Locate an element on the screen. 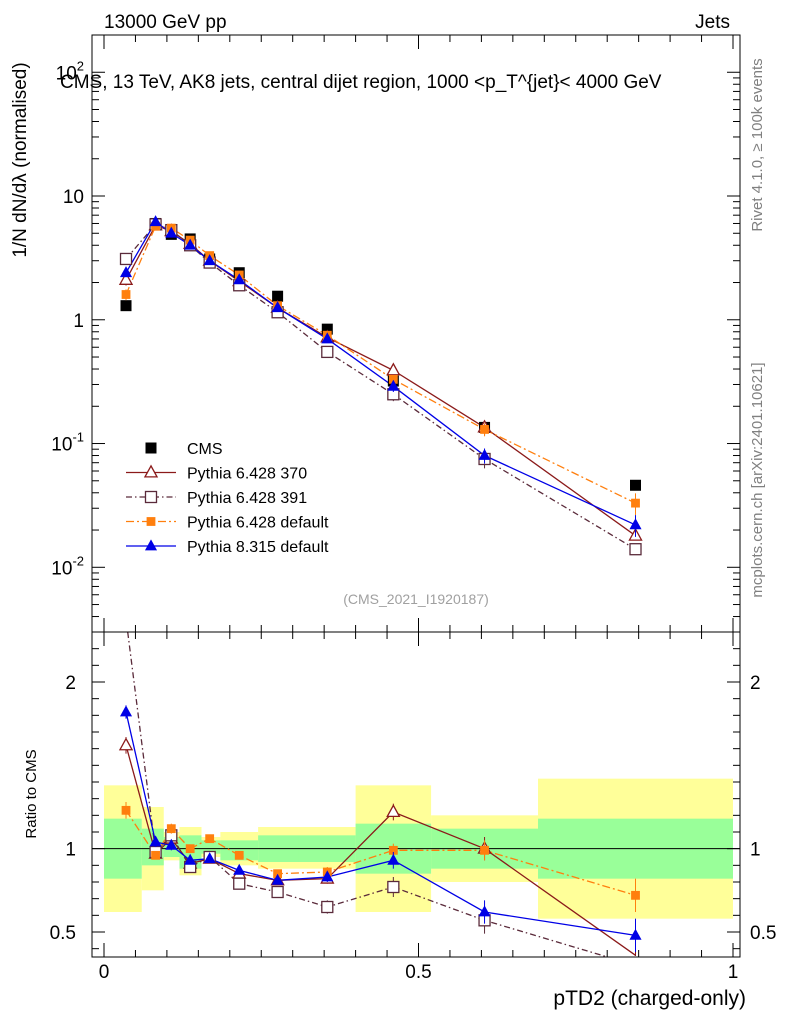 The width and height of the screenshot is (786, 1024). upper-y-tick-label: 1 is located at coordinates (78, 321).